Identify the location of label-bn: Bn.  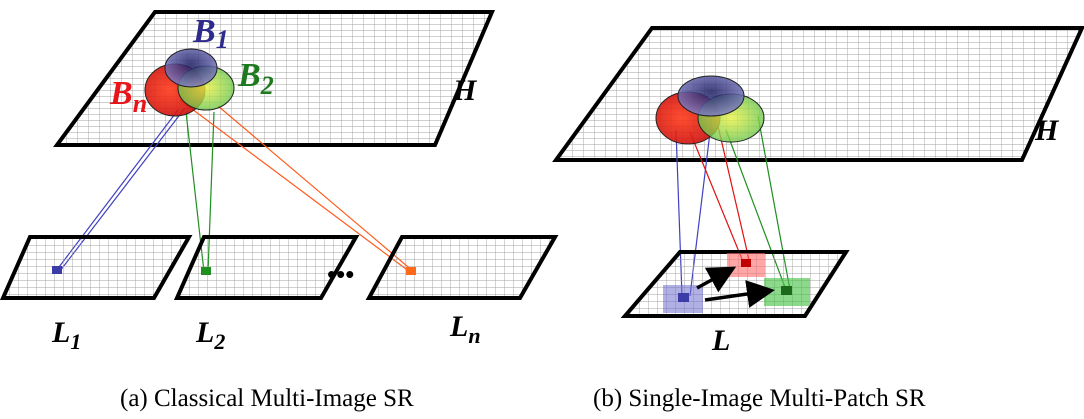
(128, 96).